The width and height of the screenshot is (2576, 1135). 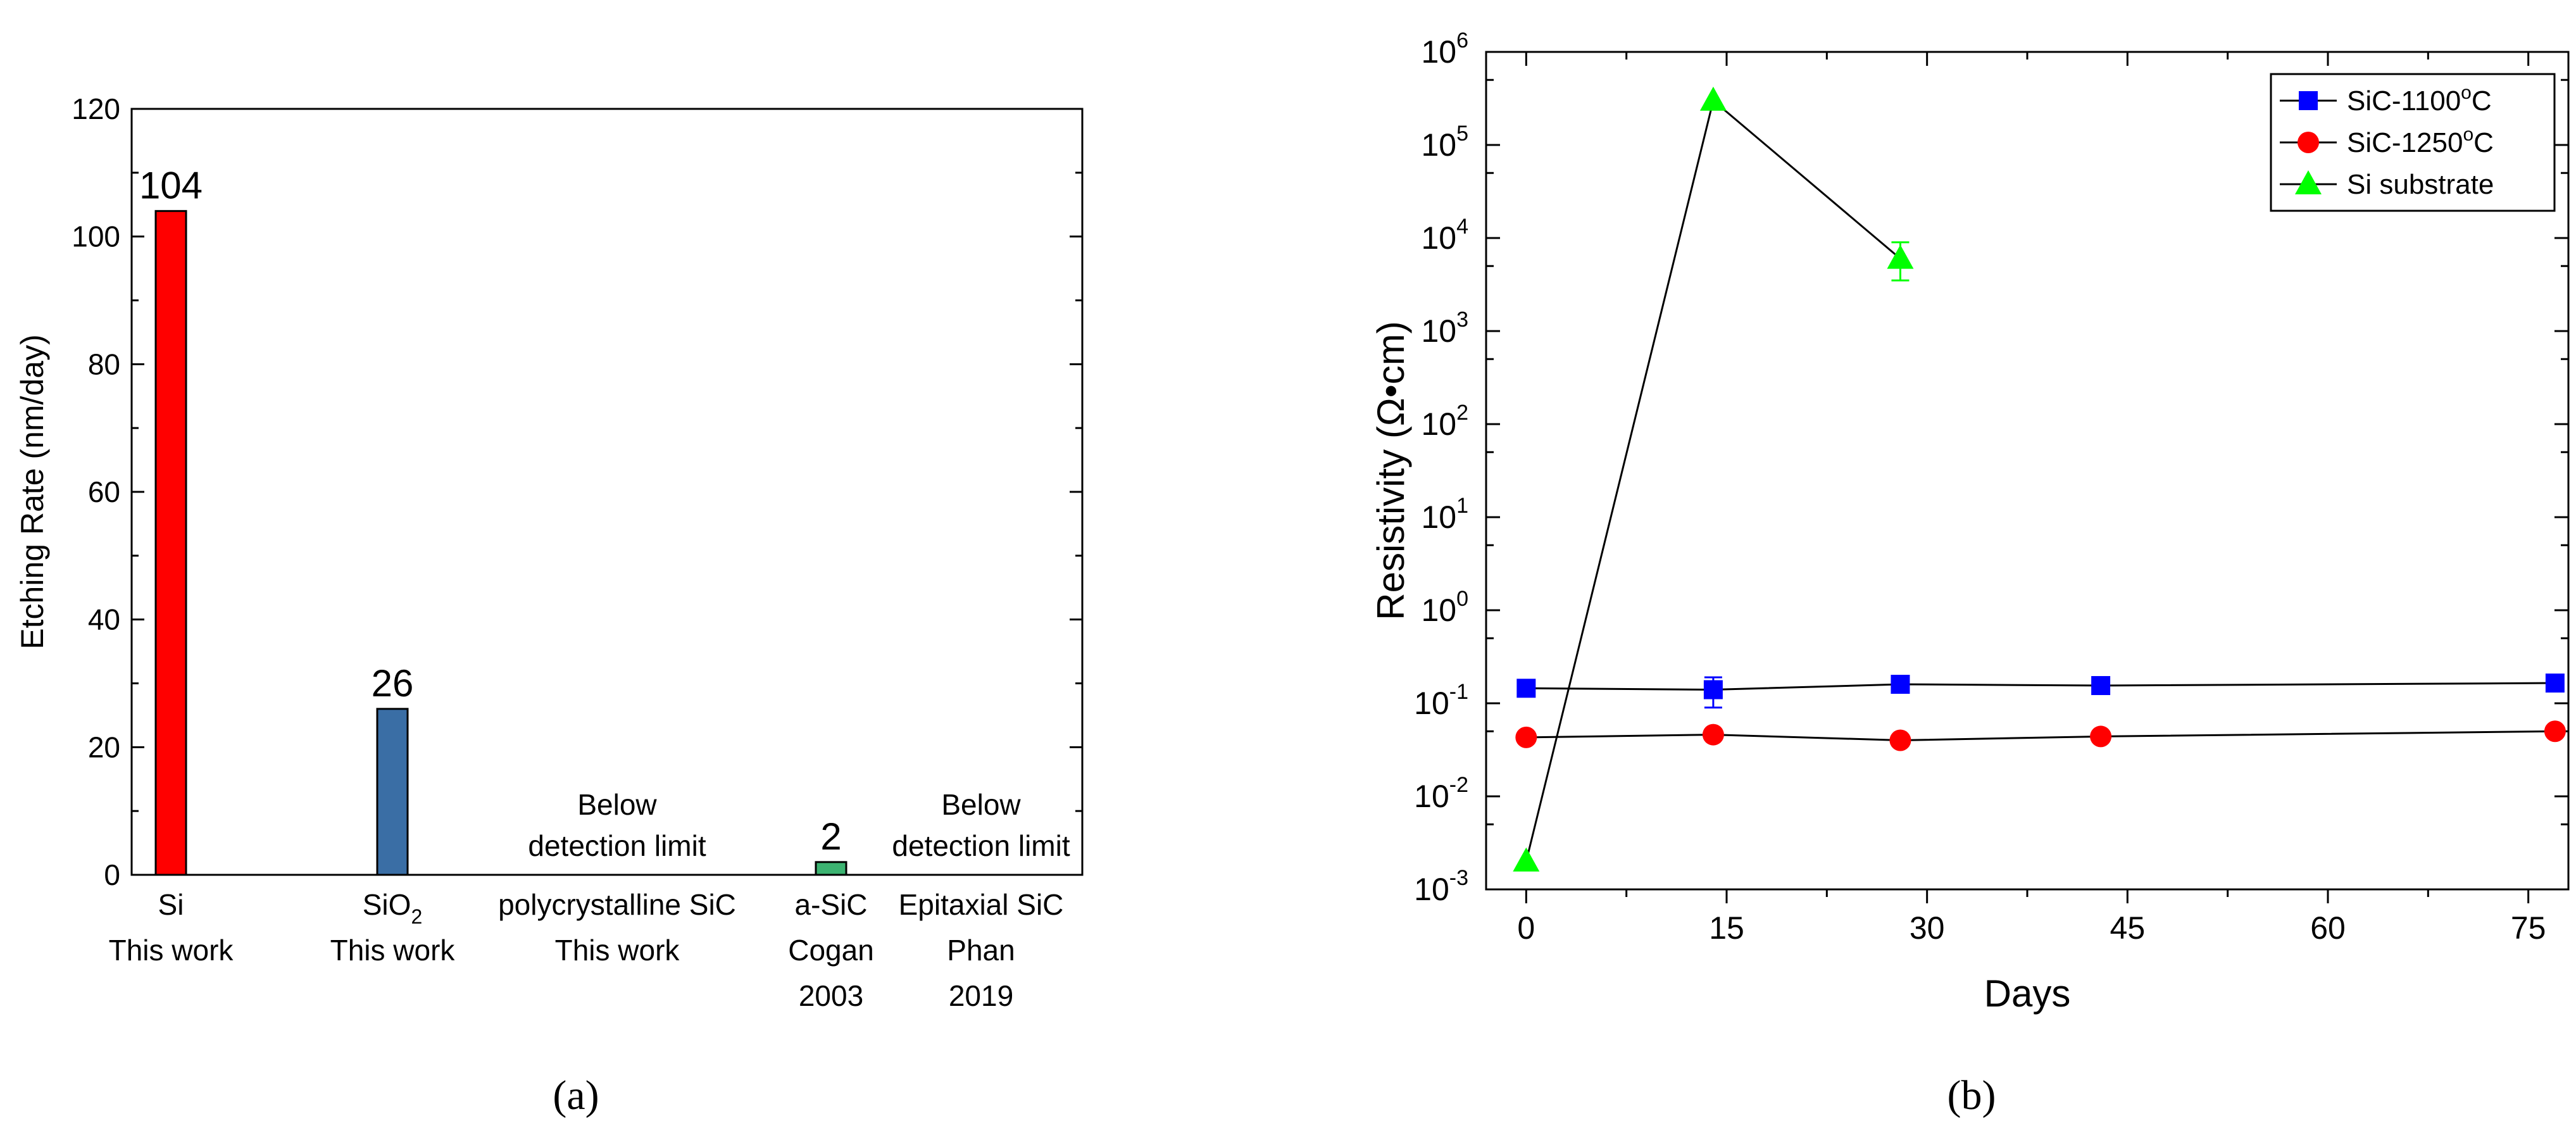 What do you see at coordinates (1444, 236) in the screenshot?
I see `y-tick-label: 104` at bounding box center [1444, 236].